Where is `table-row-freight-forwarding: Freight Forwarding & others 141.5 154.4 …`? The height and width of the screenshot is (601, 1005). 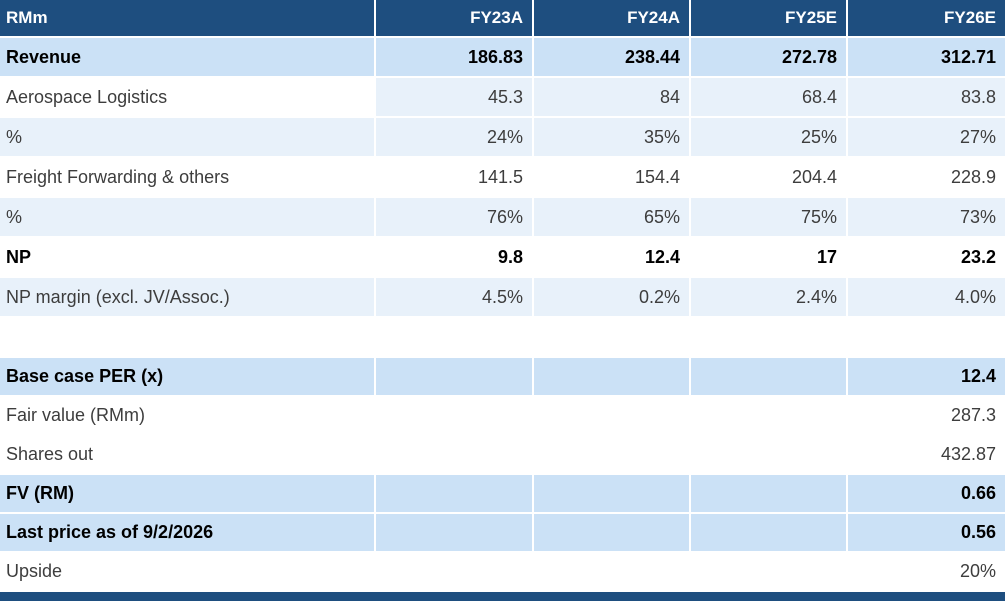 table-row-freight-forwarding: Freight Forwarding & others 141.5 154.4 … is located at coordinates (502, 178).